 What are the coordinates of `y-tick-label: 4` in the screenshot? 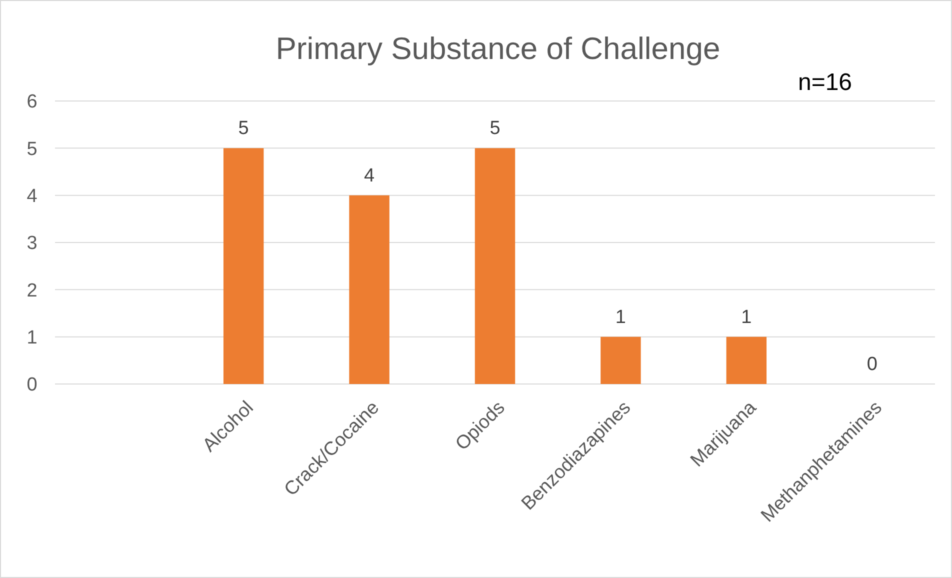 It's located at (32, 196).